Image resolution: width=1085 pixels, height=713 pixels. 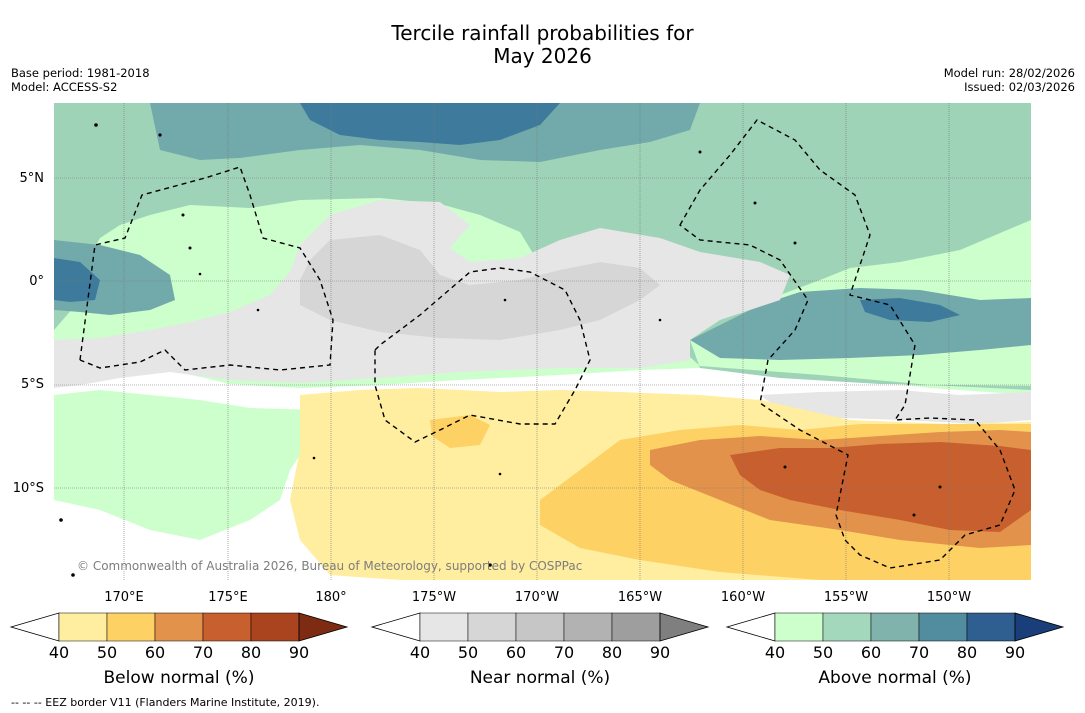 What do you see at coordinates (430, 124) in the screenshot?
I see `above-normal-70-zone-north` at bounding box center [430, 124].